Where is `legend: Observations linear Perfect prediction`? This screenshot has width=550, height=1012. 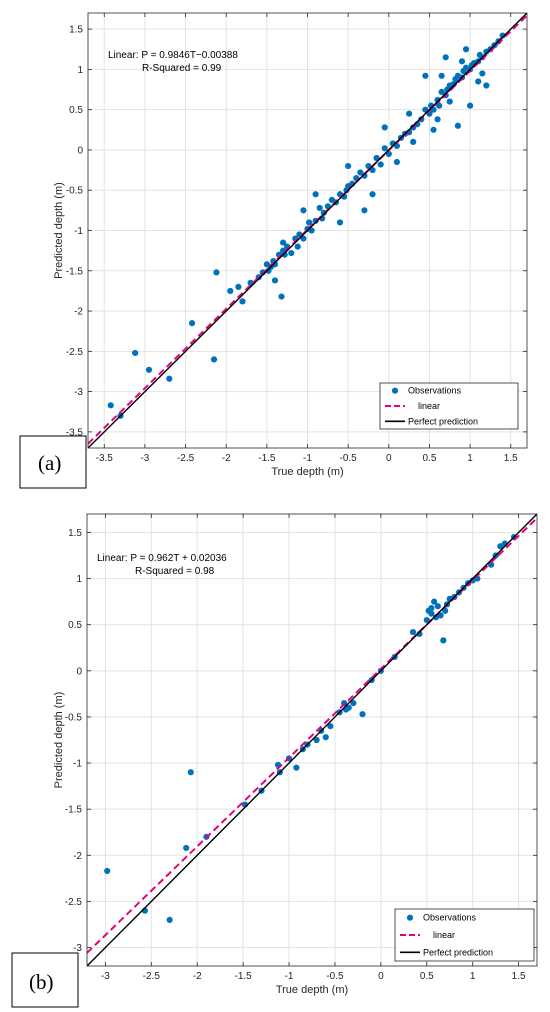 legend: Observations linear Perfect prediction is located at coordinates (449, 406).